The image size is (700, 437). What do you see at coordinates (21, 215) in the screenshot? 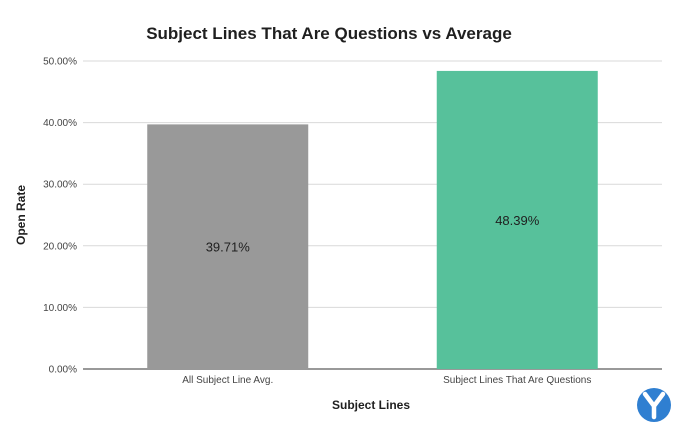
I see `y-axis-title: Open Rate` at bounding box center [21, 215].